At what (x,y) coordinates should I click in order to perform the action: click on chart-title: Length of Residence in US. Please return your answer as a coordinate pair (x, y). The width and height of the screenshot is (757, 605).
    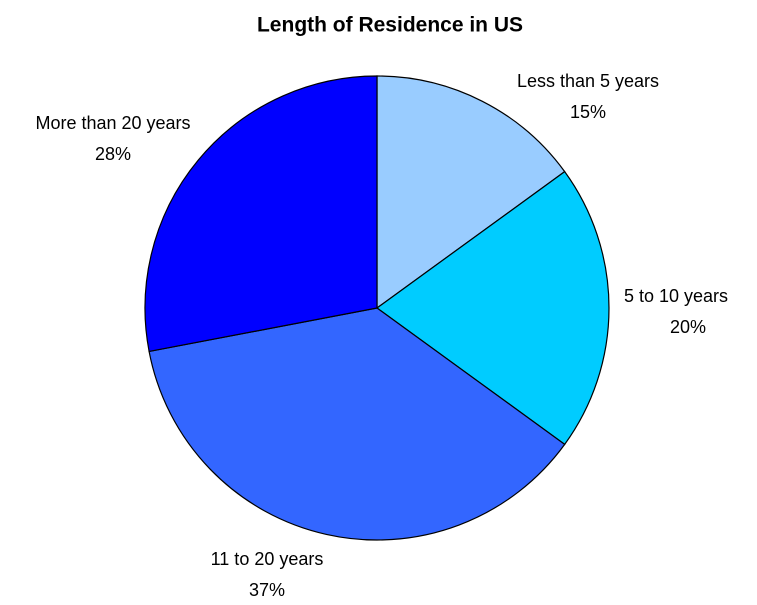
    Looking at the image, I should click on (390, 25).